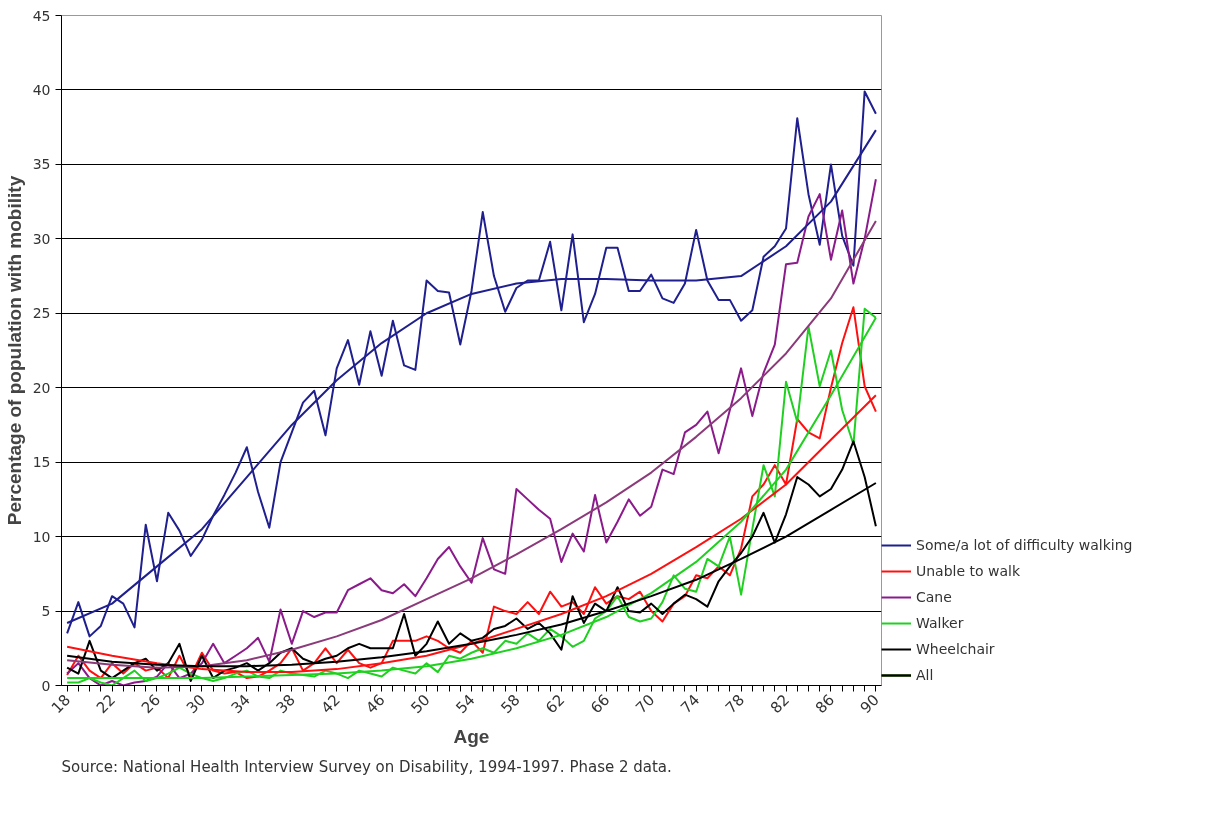 The height and width of the screenshot is (820, 1211). Describe the element at coordinates (465, 704) in the screenshot. I see `x-tick-label: 54` at that location.